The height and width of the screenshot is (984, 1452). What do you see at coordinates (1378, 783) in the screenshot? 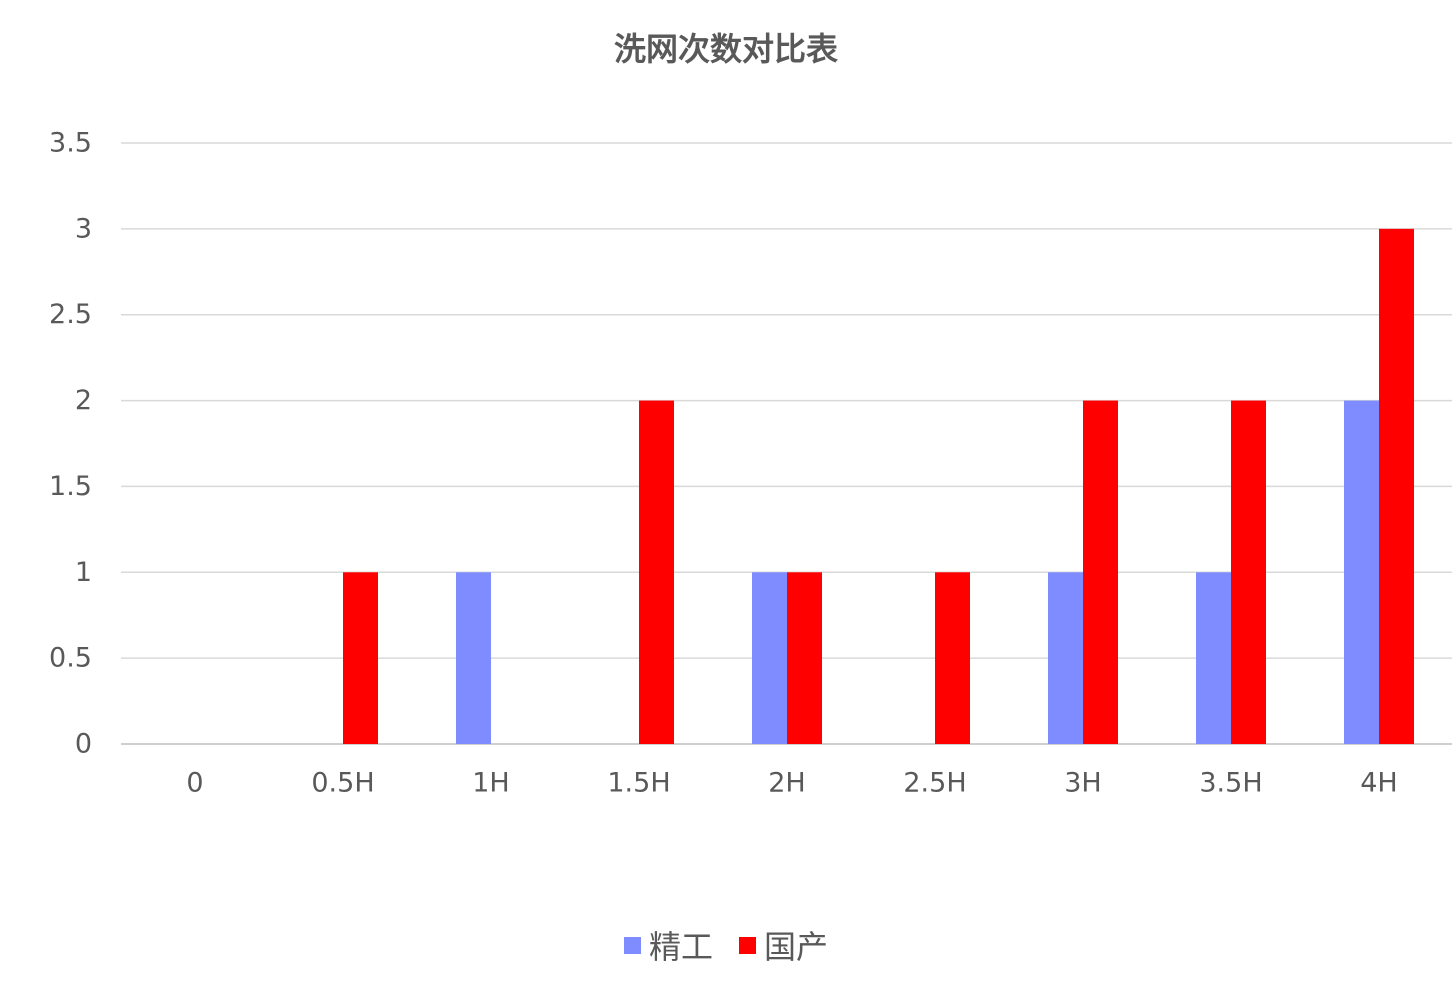
I see `x-tick-label: 4H` at bounding box center [1378, 783].